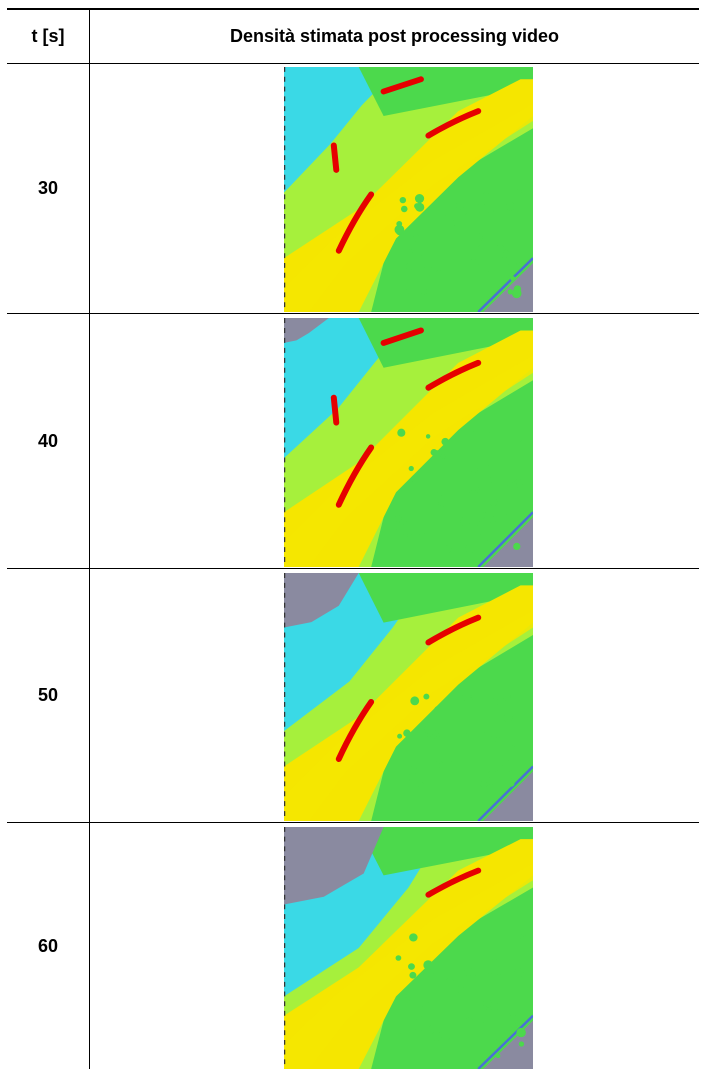  Describe the element at coordinates (48, 36) in the screenshot. I see `header-time: t [s]` at that location.